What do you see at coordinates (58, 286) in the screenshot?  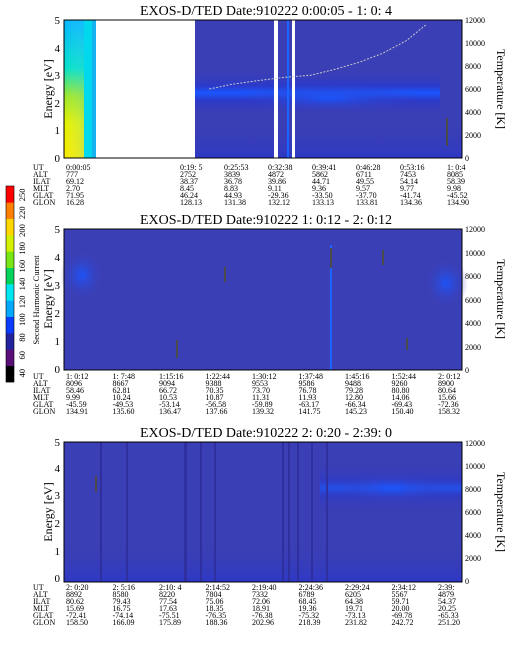 I see `panel-2-ytick: 3` at bounding box center [58, 286].